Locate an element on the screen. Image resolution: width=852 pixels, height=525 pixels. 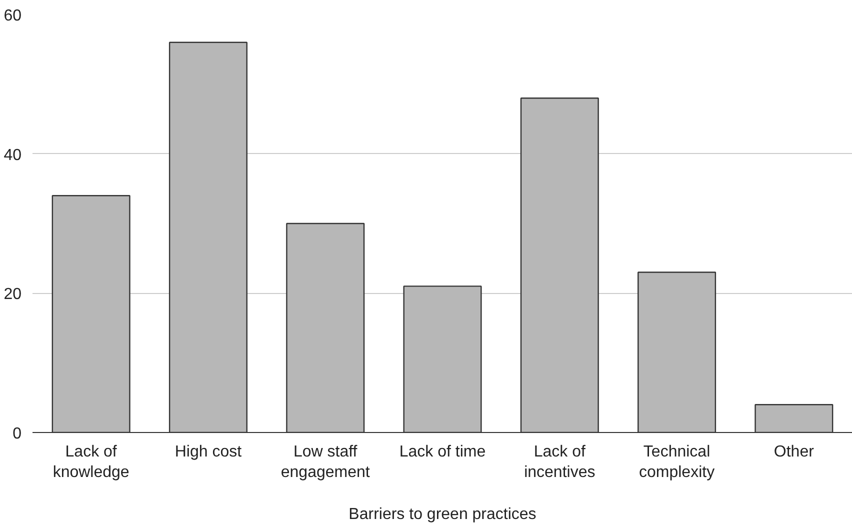
y-tick-label: 40 is located at coordinates (13, 155).